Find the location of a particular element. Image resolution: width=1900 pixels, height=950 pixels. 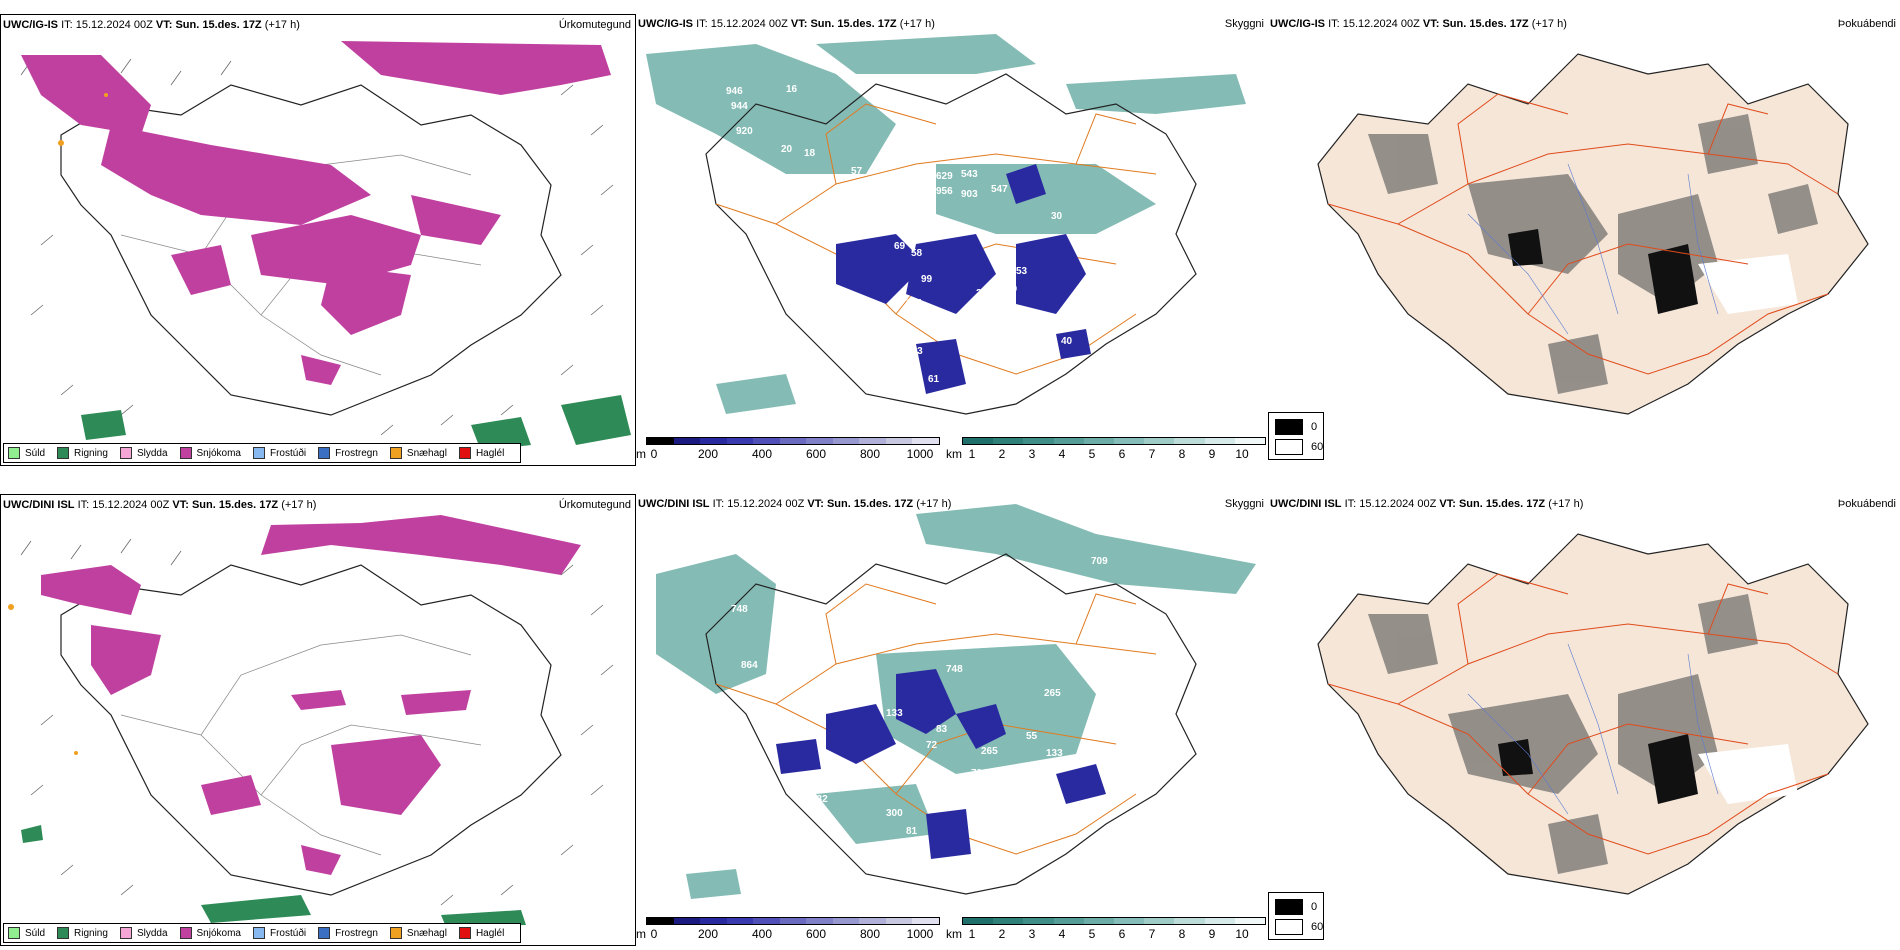

legend-item: Frostregn is located at coordinates (348, 933).